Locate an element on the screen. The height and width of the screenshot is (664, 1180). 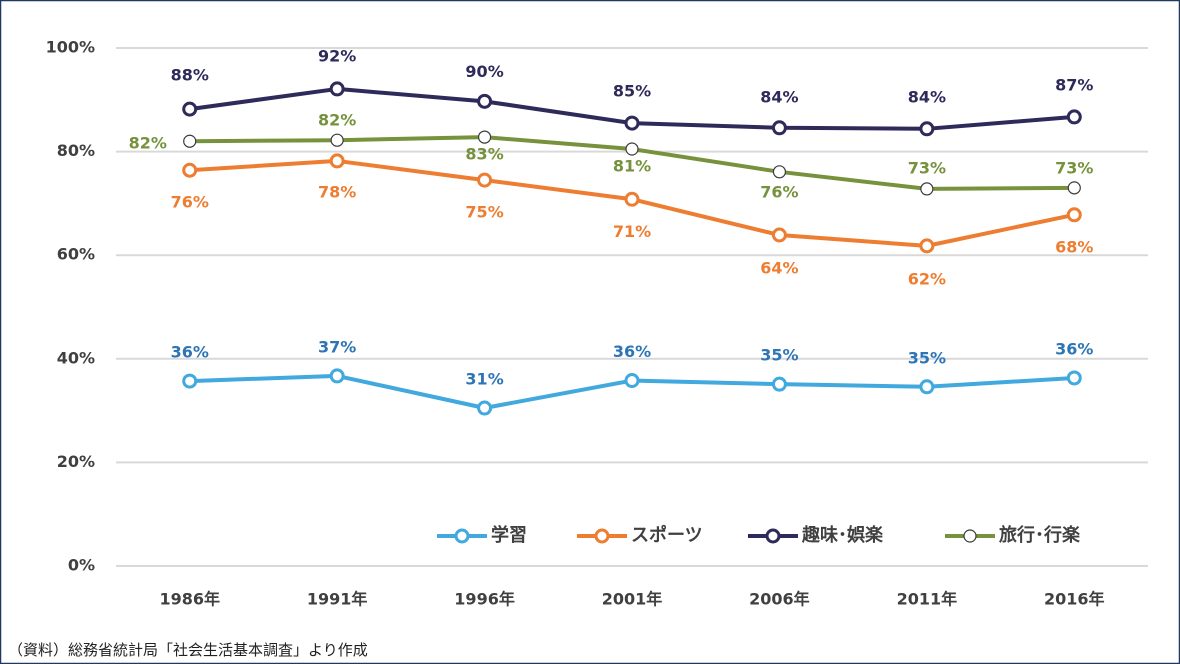
data-label: 88% is located at coordinates (190, 75).